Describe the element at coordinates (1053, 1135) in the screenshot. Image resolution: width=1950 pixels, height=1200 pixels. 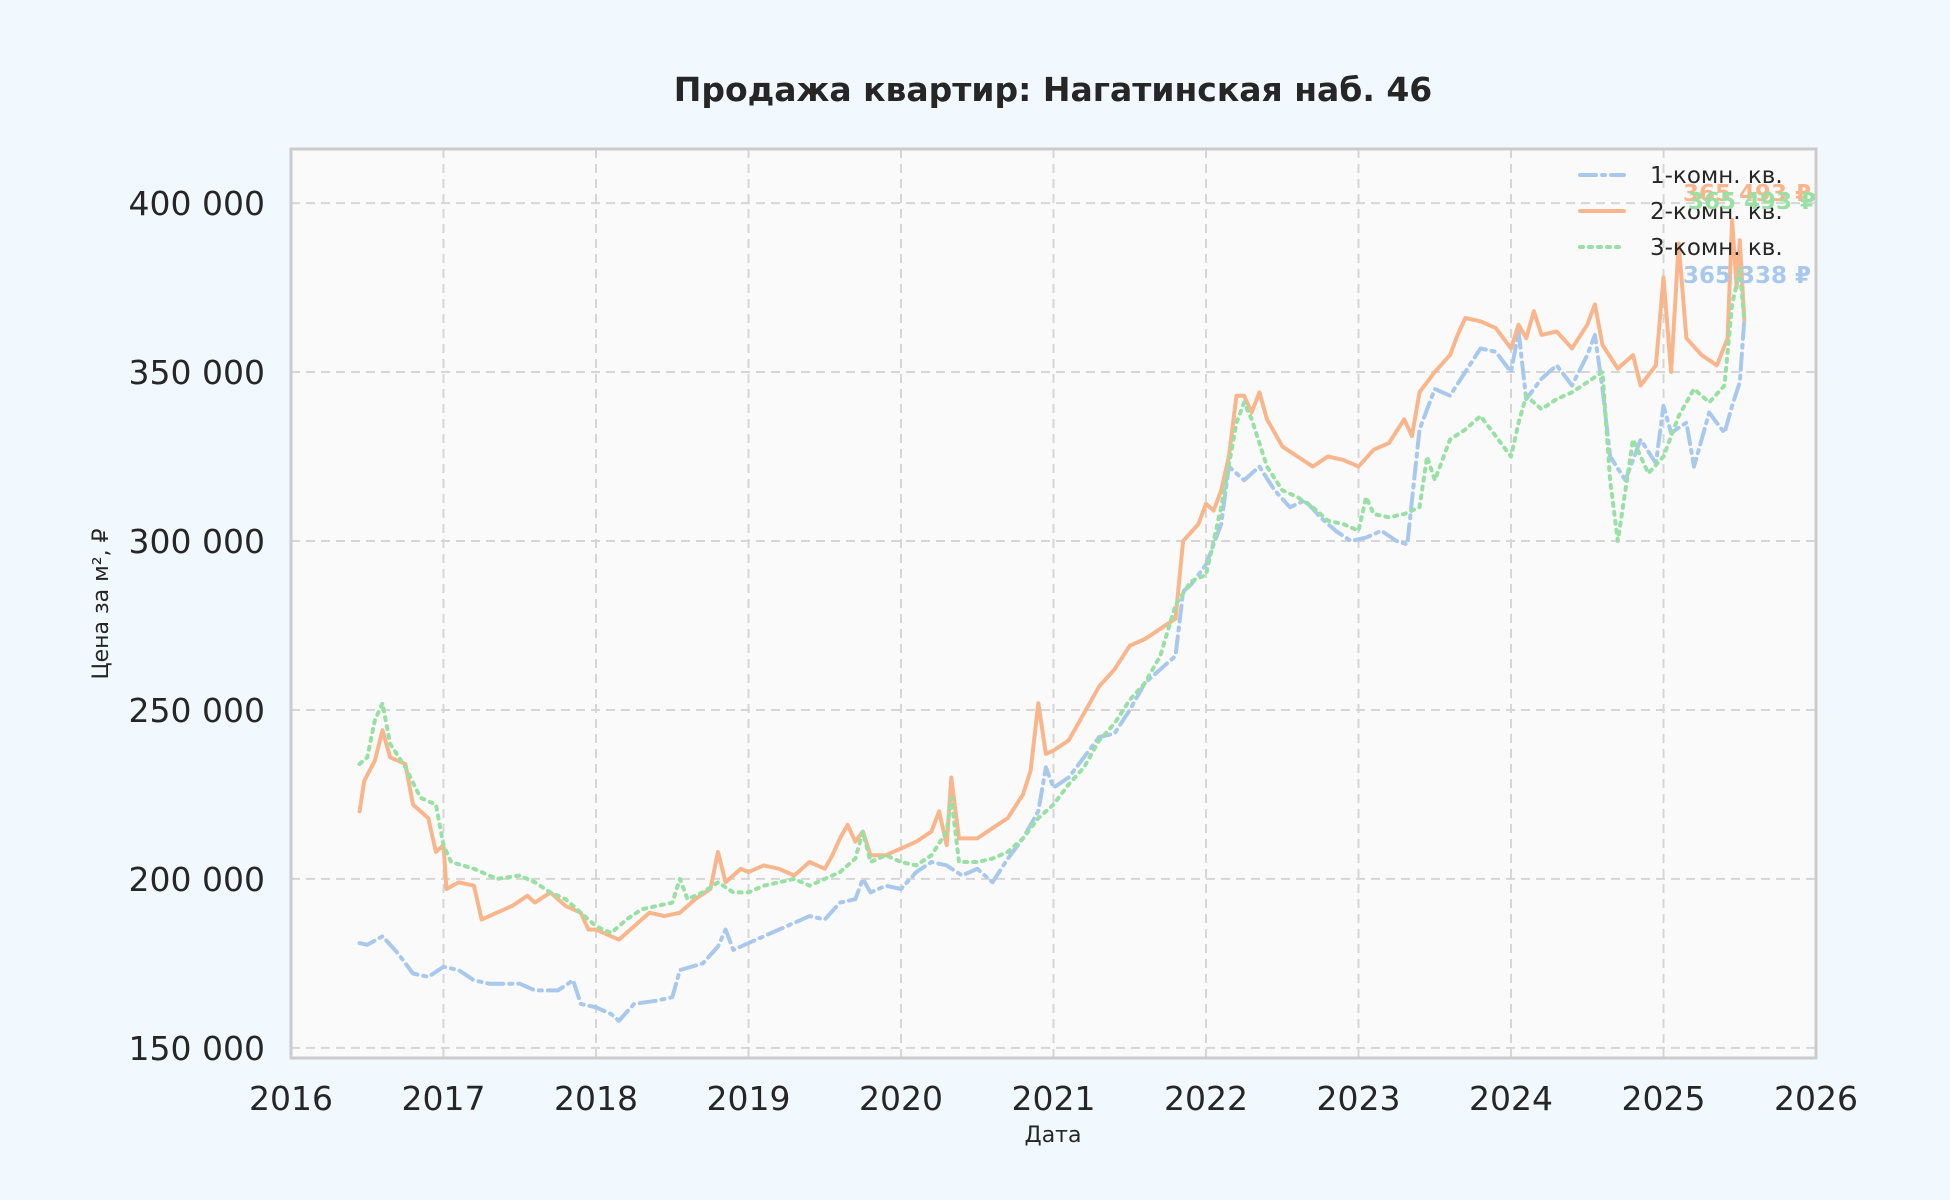
I see `x-axis-label: Дата` at that location.